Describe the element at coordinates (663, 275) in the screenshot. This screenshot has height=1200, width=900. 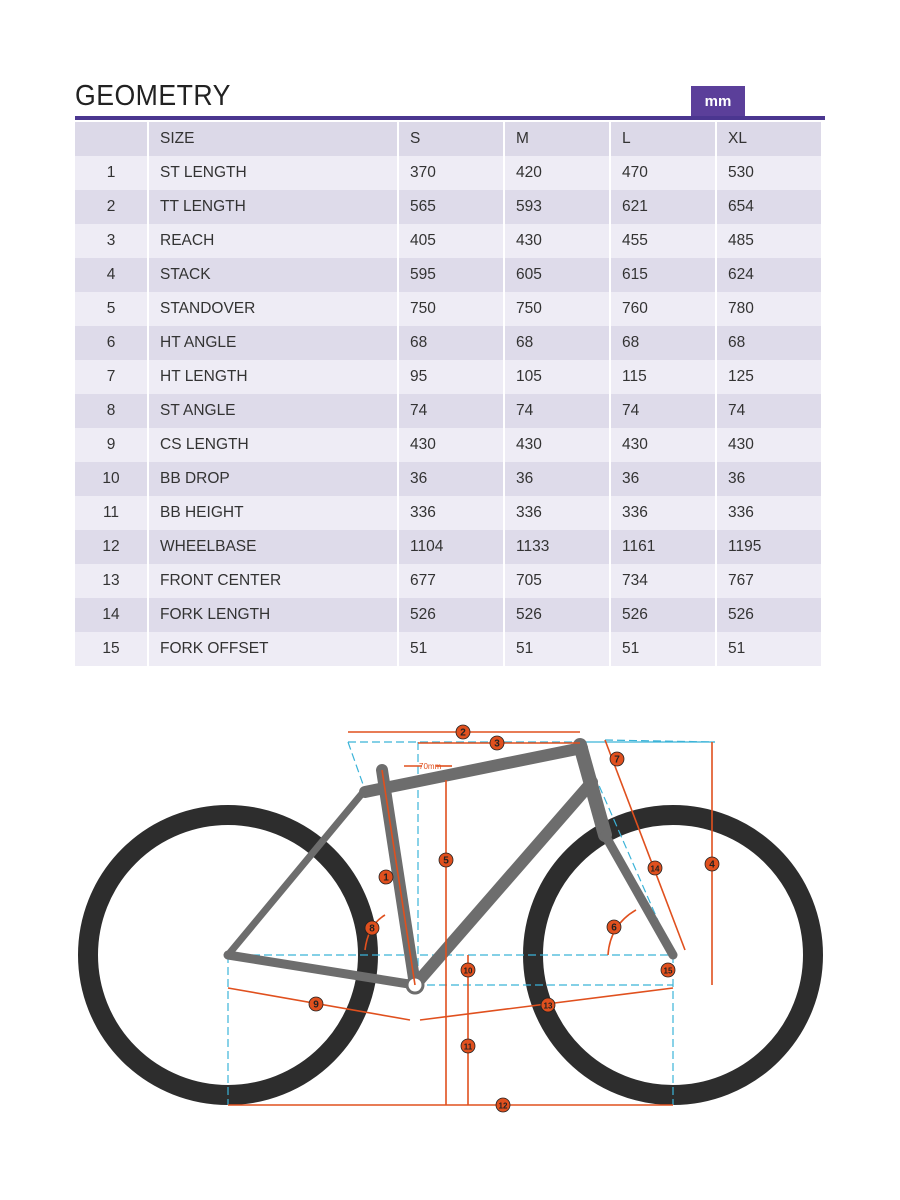
I see `size-value: 615` at that location.